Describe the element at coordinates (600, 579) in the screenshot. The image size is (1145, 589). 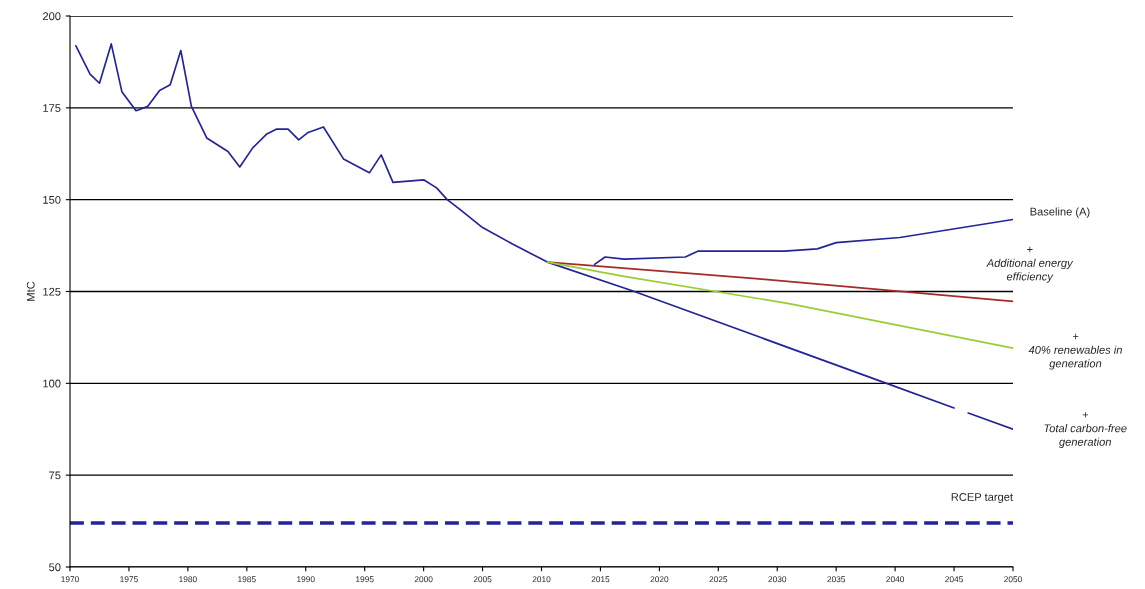
I see `x-tick-label: 2015` at that location.